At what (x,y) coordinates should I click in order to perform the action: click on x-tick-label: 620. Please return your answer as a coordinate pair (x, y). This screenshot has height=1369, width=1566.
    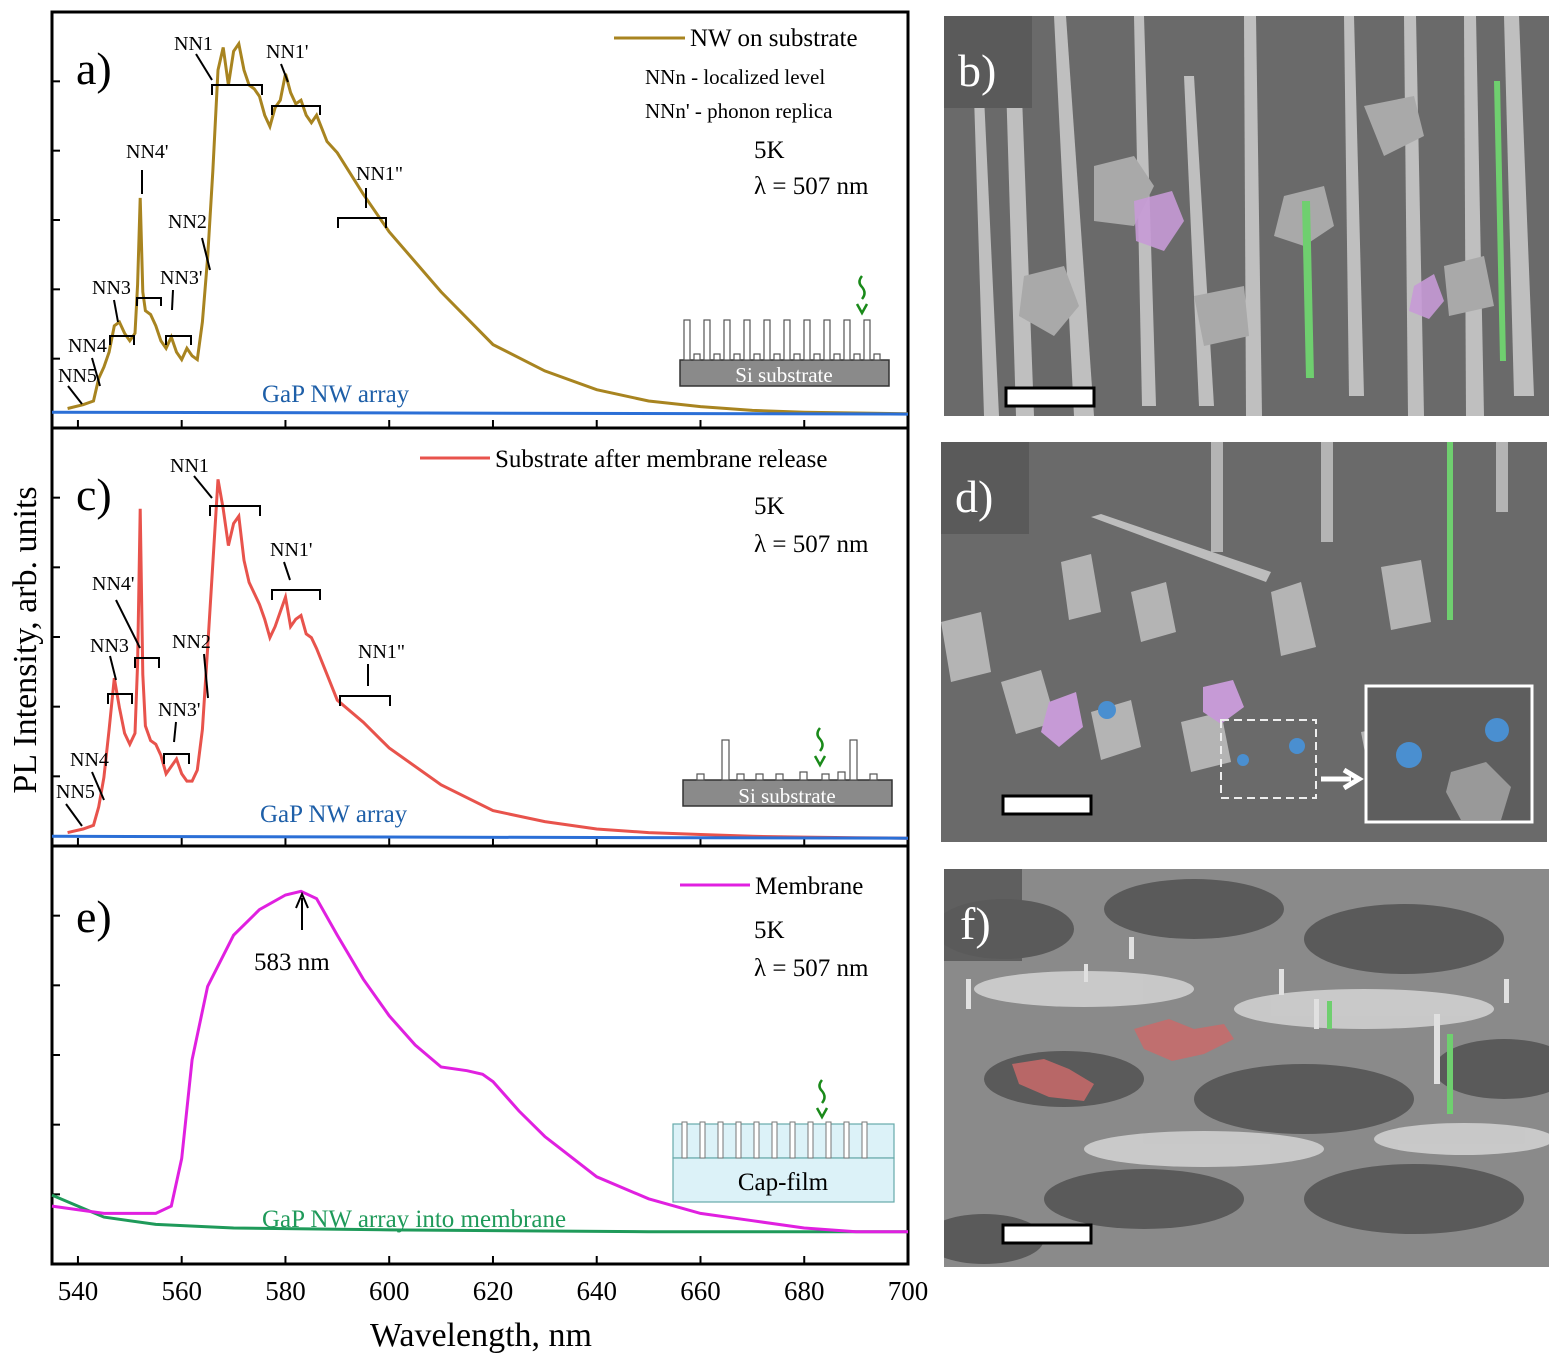
    Looking at the image, I should click on (493, 1291).